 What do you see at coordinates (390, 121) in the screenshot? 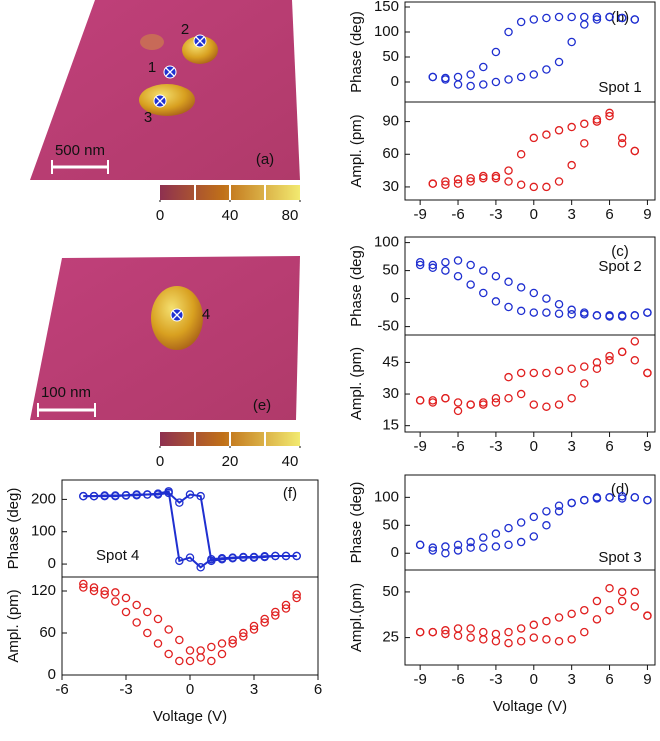
I see `y-tick-label: 90` at bounding box center [390, 121].